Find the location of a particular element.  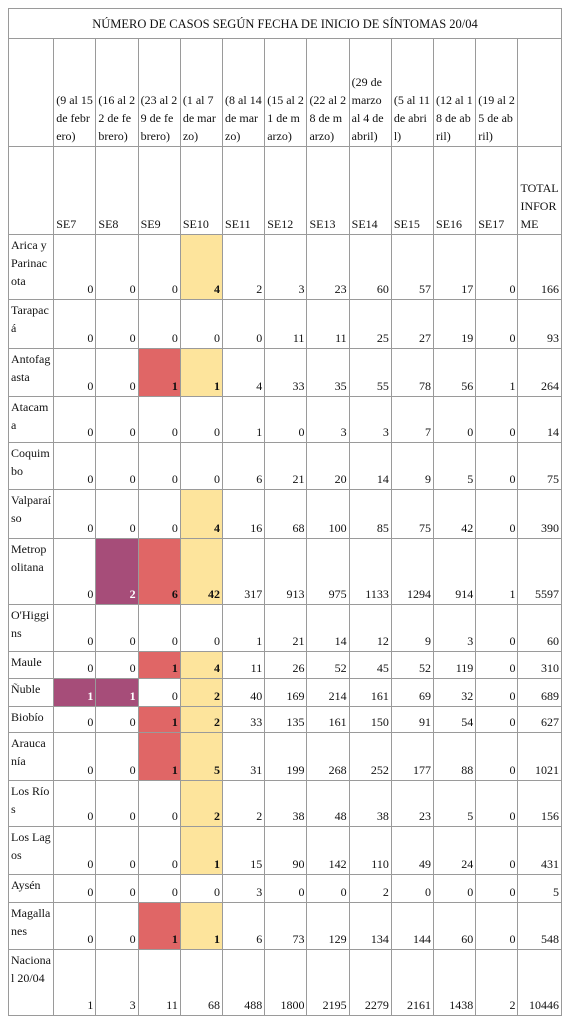

total-value: 10446 is located at coordinates (539, 982).